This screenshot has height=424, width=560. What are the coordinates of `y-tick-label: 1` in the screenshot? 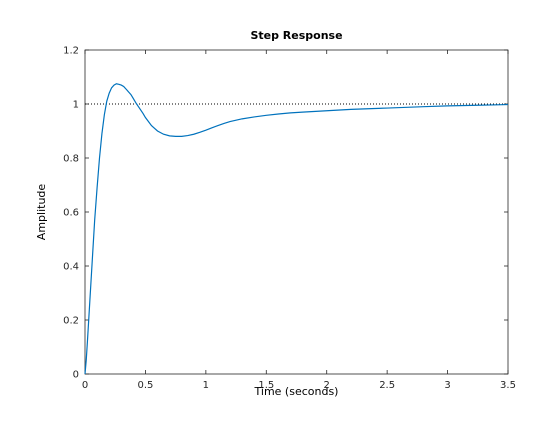 It's located at (76, 105).